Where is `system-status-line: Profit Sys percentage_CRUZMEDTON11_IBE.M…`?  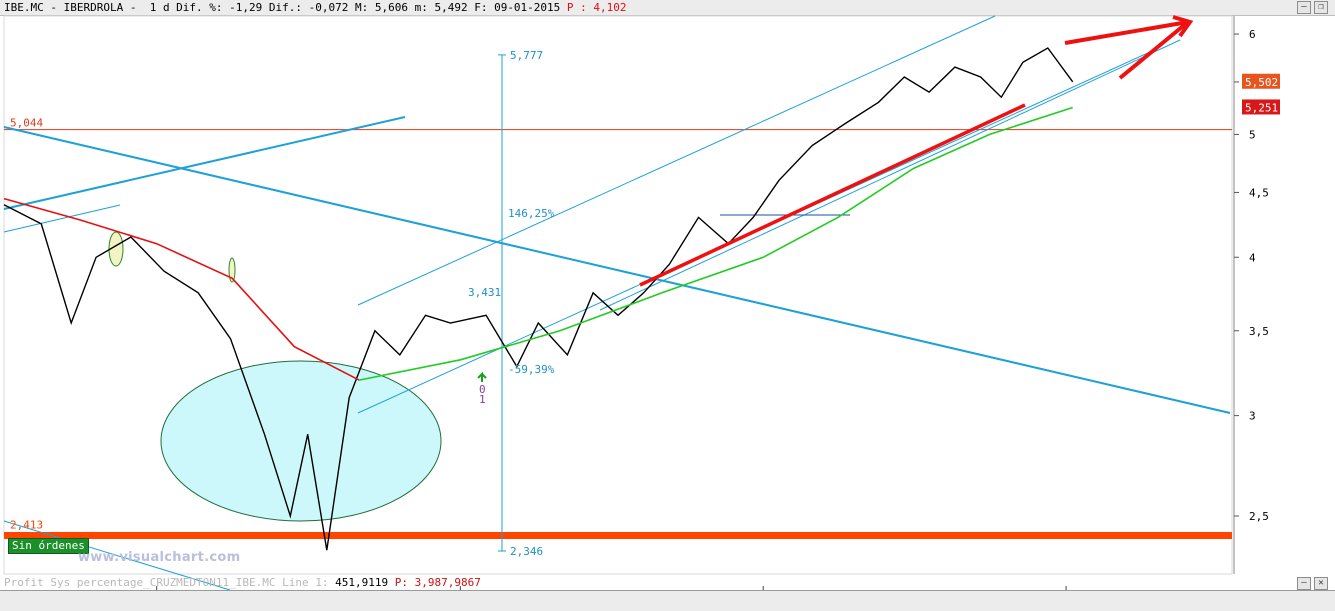 system-status-line: Profit Sys percentage_CRUZMEDTON11_IBE.M… is located at coordinates (242, 582).